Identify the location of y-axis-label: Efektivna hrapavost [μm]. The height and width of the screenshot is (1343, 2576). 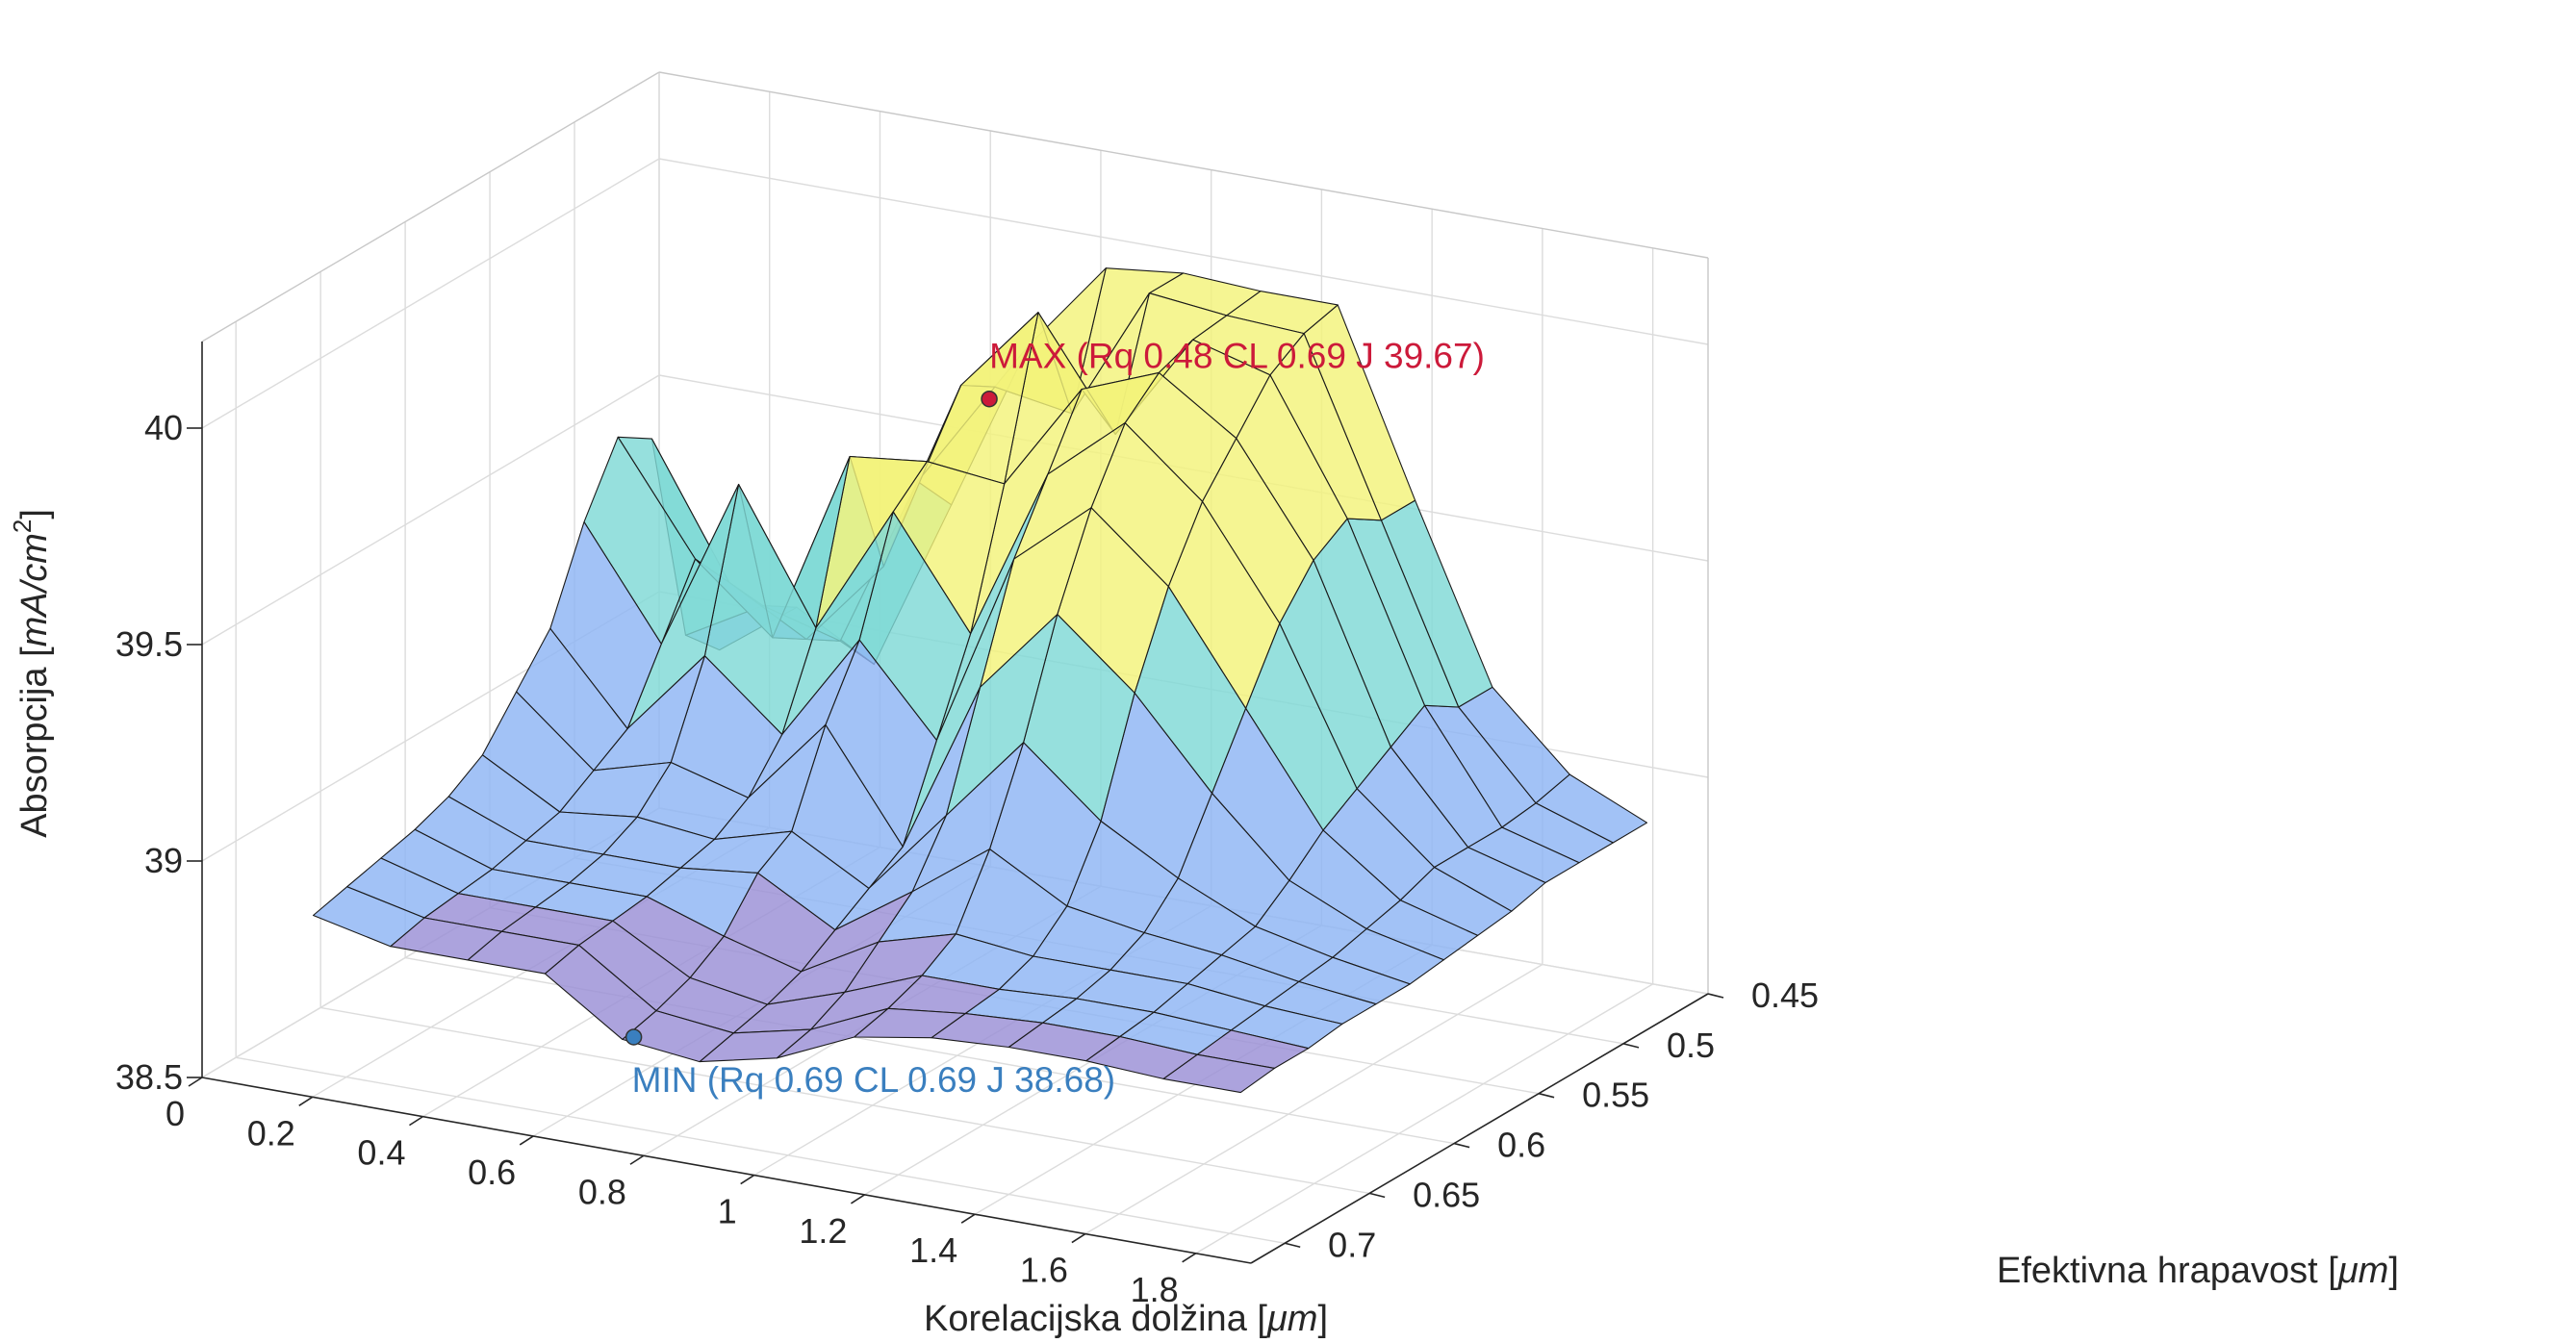
(2198, 1271).